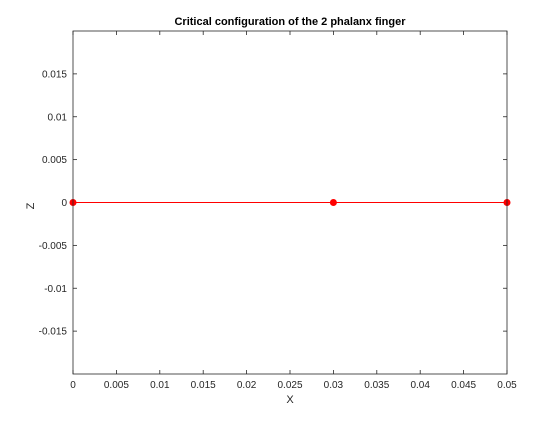  What do you see at coordinates (53, 246) in the screenshot?
I see `y-tick-label: -0.005` at bounding box center [53, 246].